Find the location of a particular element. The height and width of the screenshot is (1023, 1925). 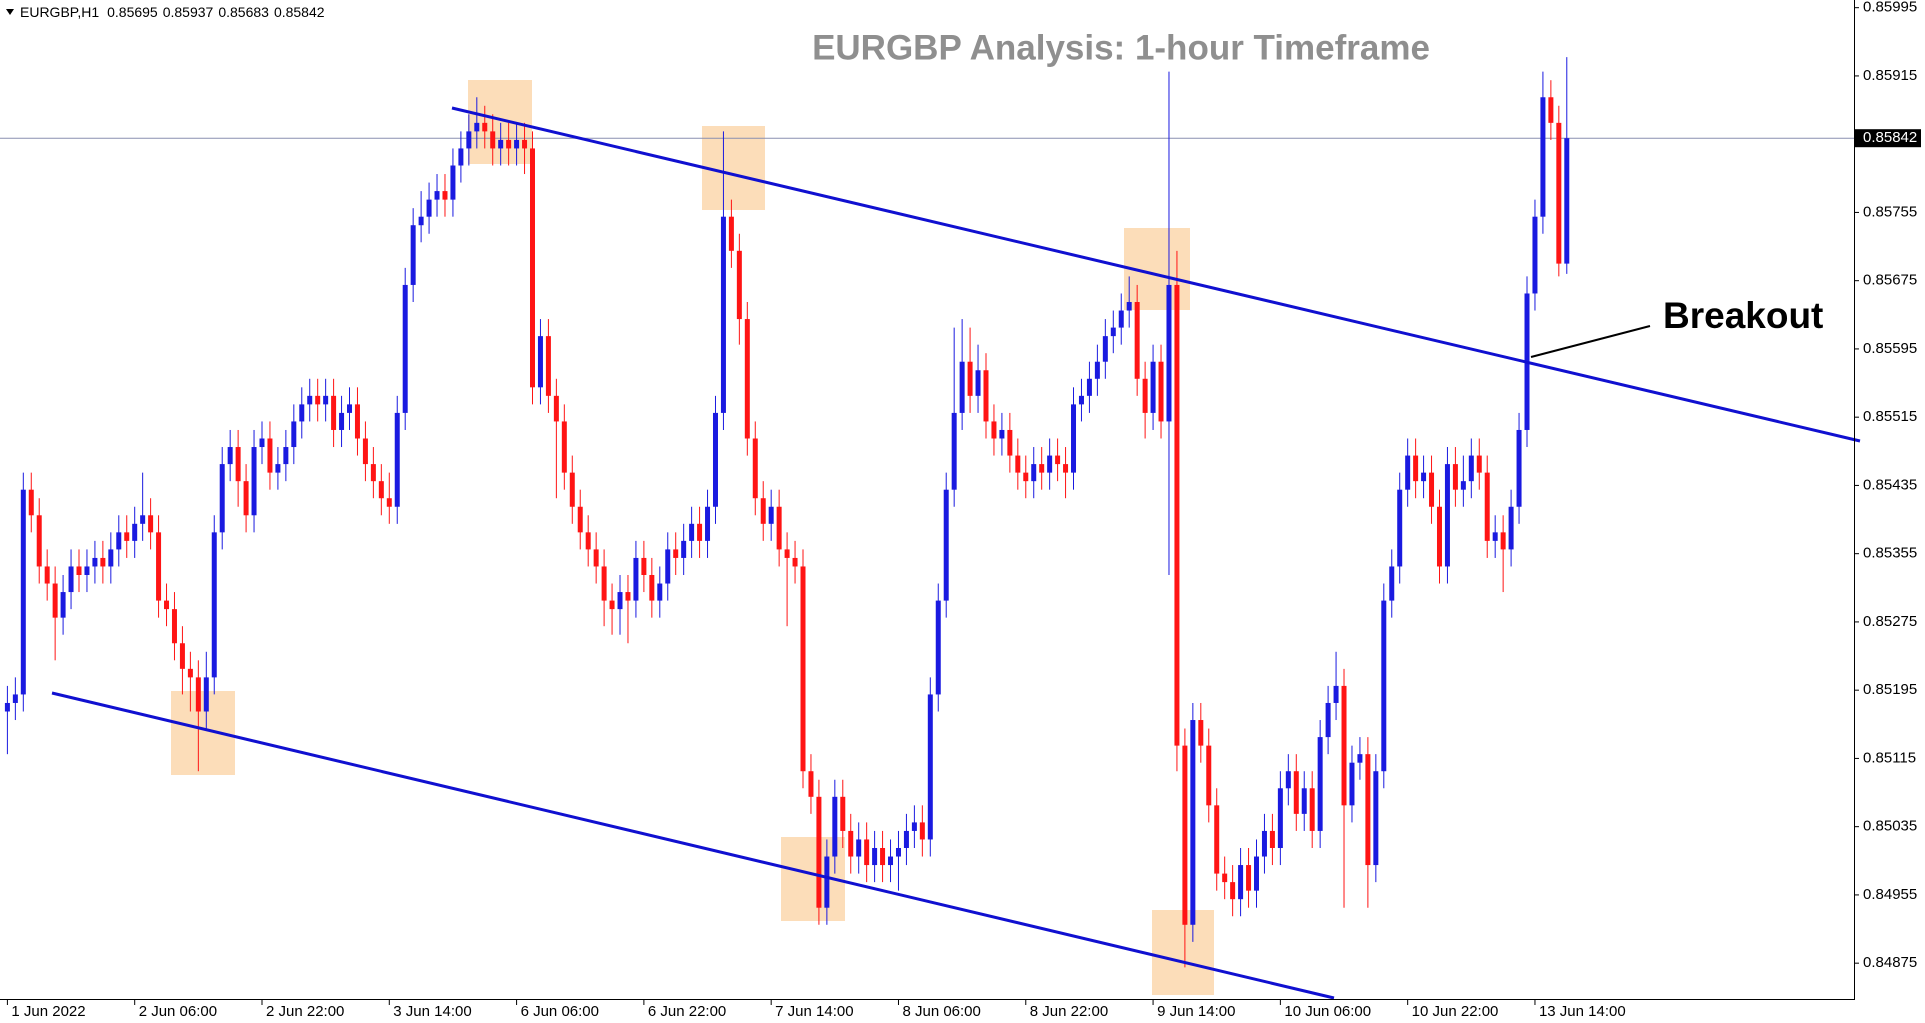

header-icon is located at coordinates (10, 12).